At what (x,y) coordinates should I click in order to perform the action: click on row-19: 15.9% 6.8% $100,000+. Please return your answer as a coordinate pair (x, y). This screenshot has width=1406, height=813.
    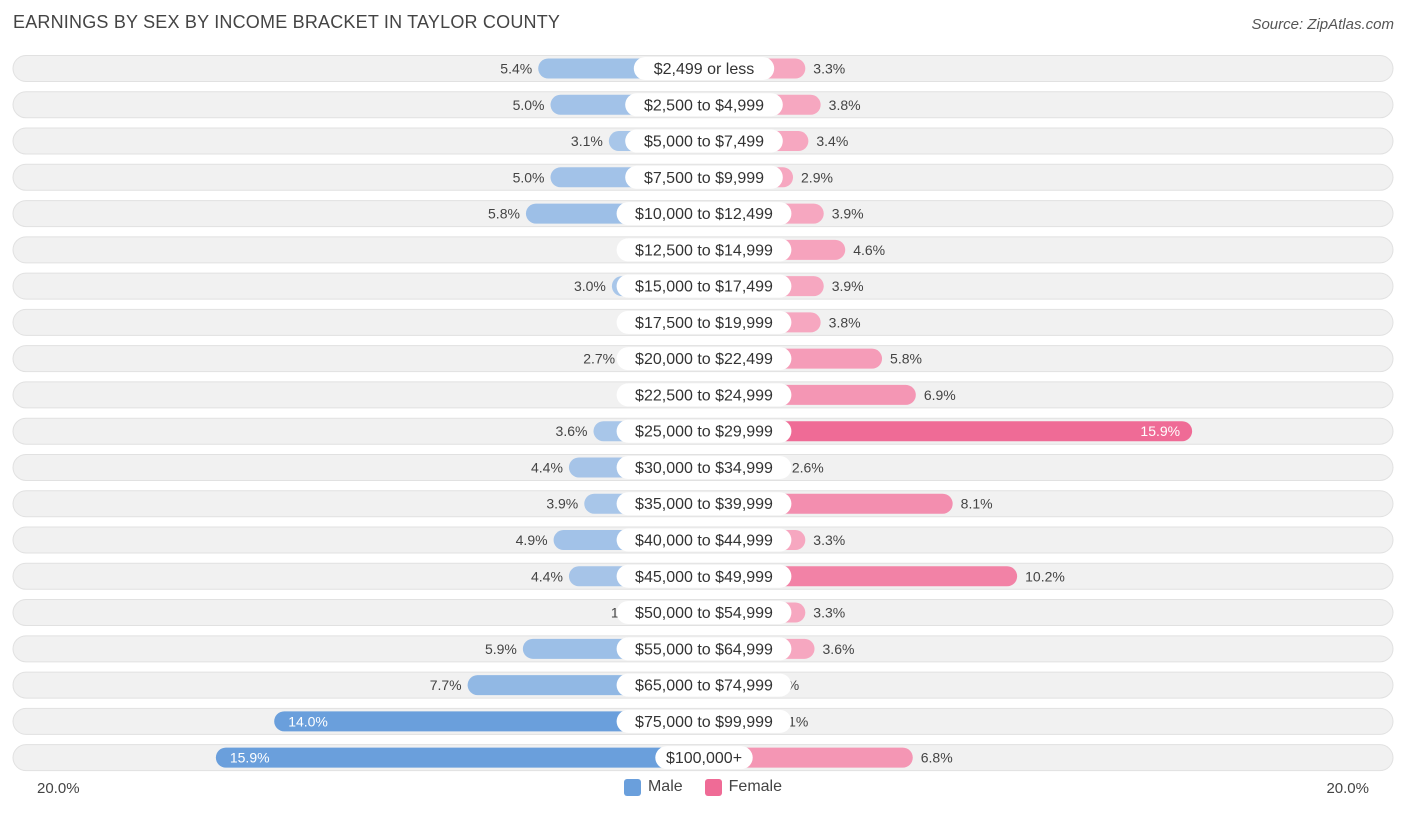
    Looking at the image, I should click on (703, 758).